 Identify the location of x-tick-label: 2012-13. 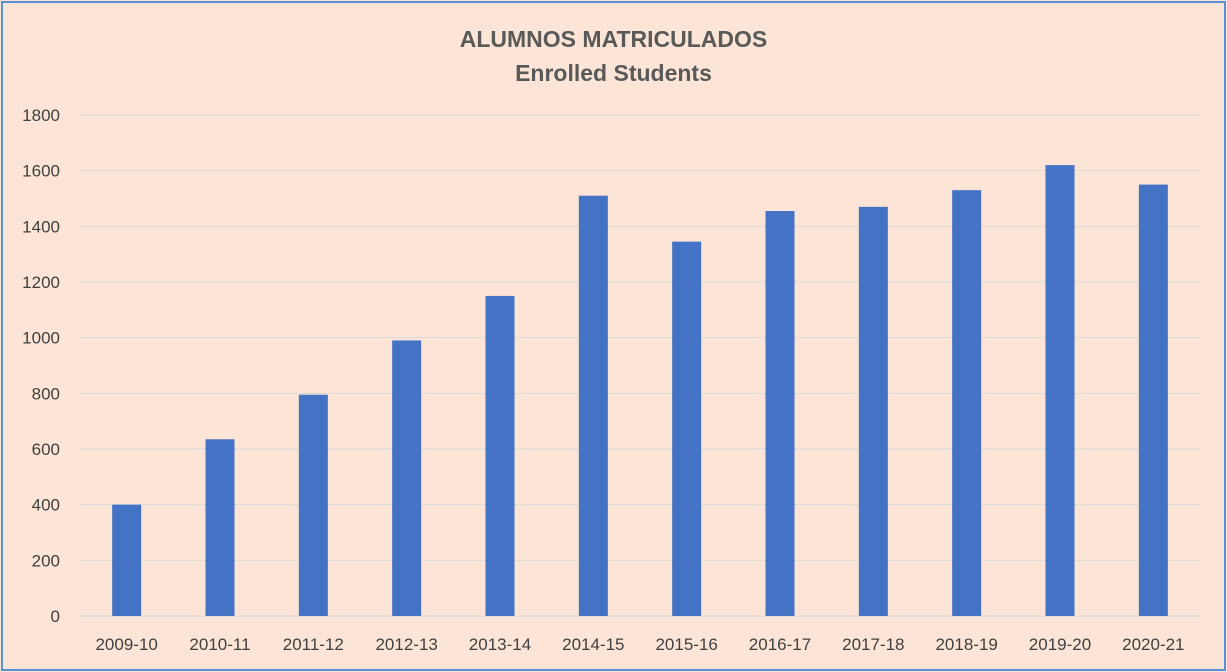
(406, 644).